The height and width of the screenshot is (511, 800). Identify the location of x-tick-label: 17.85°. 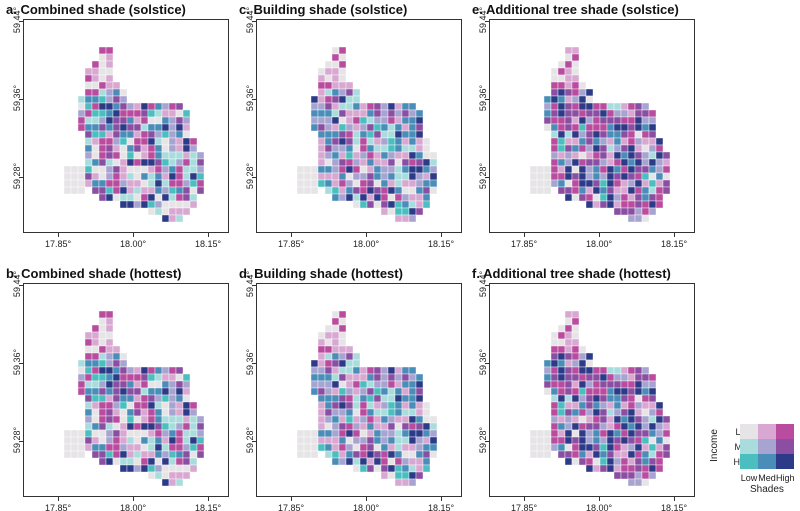
(291, 507).